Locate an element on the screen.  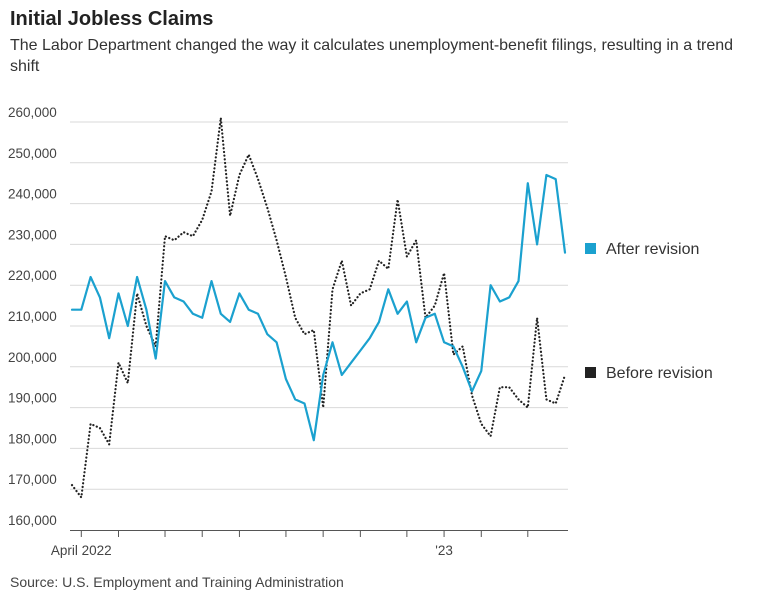
y-tick-label: 230,000 is located at coordinates (32, 234).